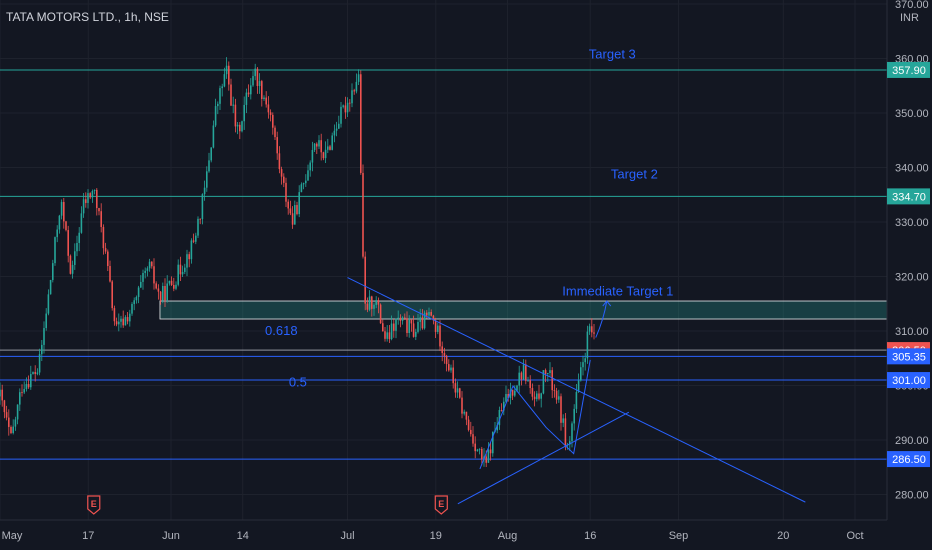 The width and height of the screenshot is (932, 550). Describe the element at coordinates (88, 536) in the screenshot. I see `x-tick-label: 17` at that location.